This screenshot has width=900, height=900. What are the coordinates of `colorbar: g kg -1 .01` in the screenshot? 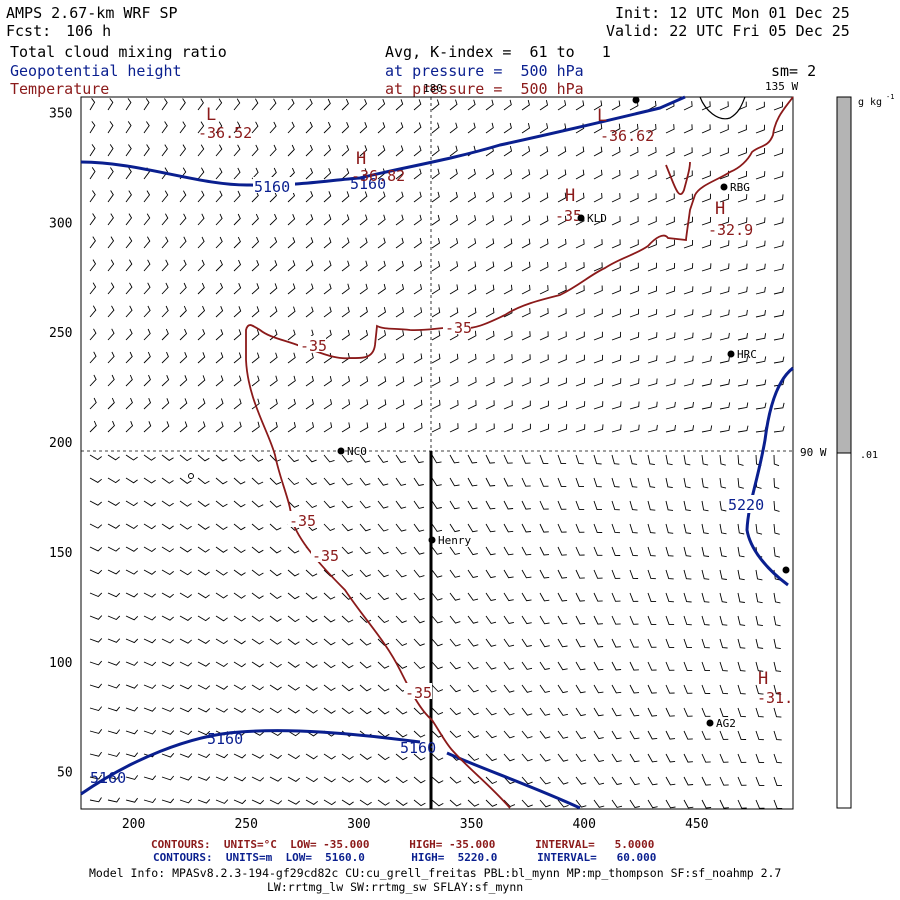 It's located at (865, 451).